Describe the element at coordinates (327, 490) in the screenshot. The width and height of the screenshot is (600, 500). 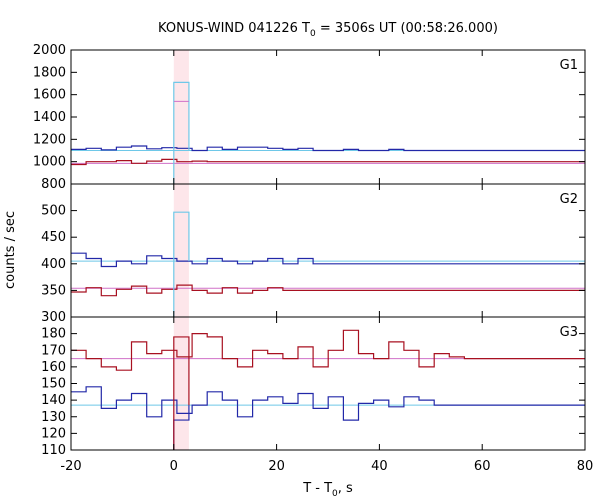
I see `x-axis-label: T - T0, s` at that location.